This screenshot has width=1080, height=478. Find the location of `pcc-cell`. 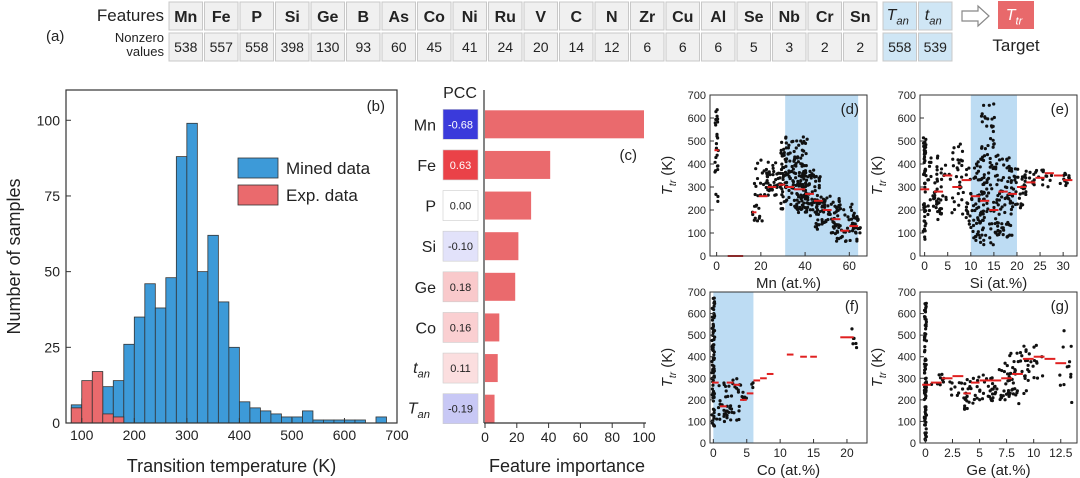

pcc-cell is located at coordinates (460, 246).